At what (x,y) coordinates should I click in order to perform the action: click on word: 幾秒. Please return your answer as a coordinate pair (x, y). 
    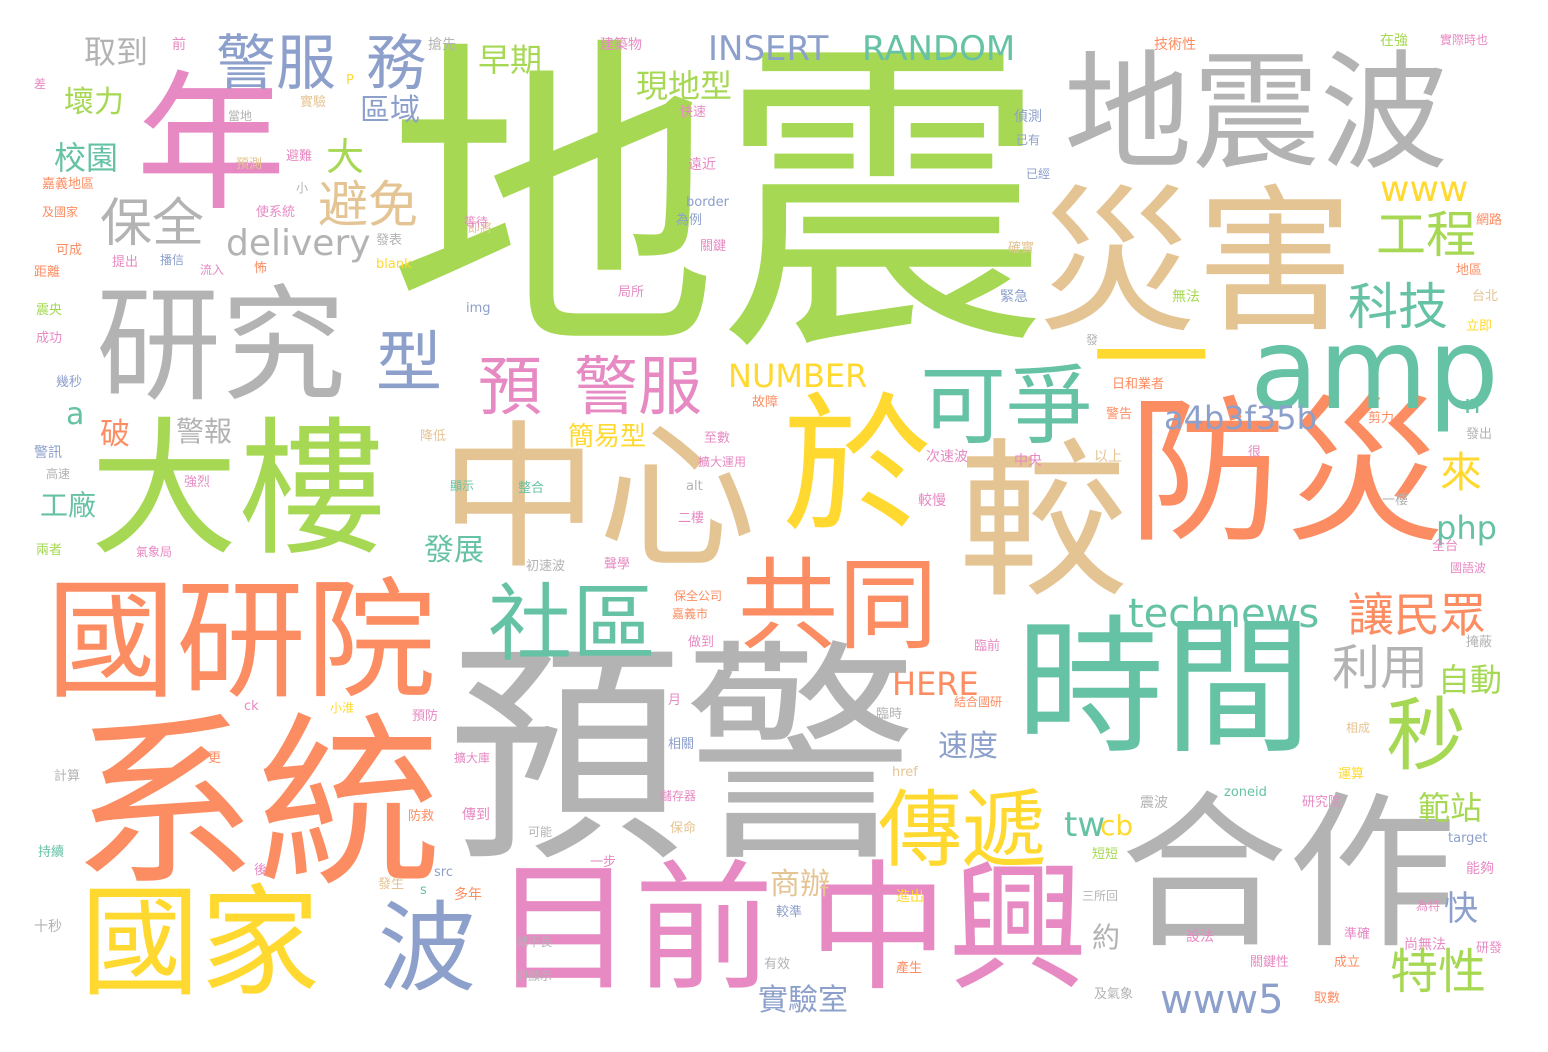
    Looking at the image, I should click on (69, 382).